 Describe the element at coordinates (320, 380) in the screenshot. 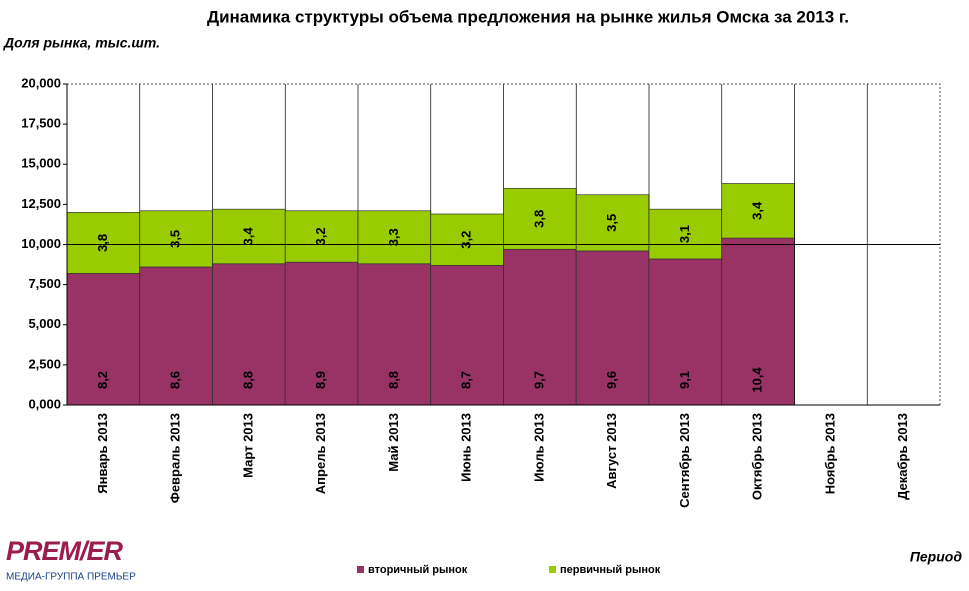

I see `data-label: 8,9` at that location.